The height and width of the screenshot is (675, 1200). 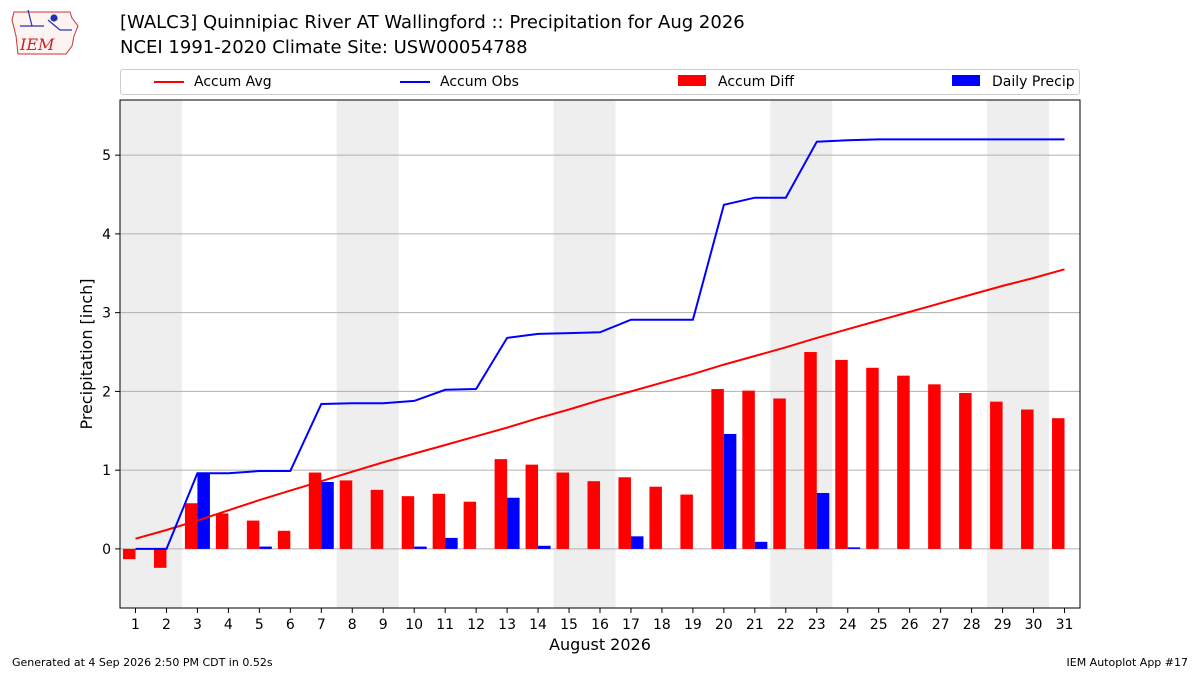 I want to click on tick-label-x-9: 9, so click(x=383, y=625).